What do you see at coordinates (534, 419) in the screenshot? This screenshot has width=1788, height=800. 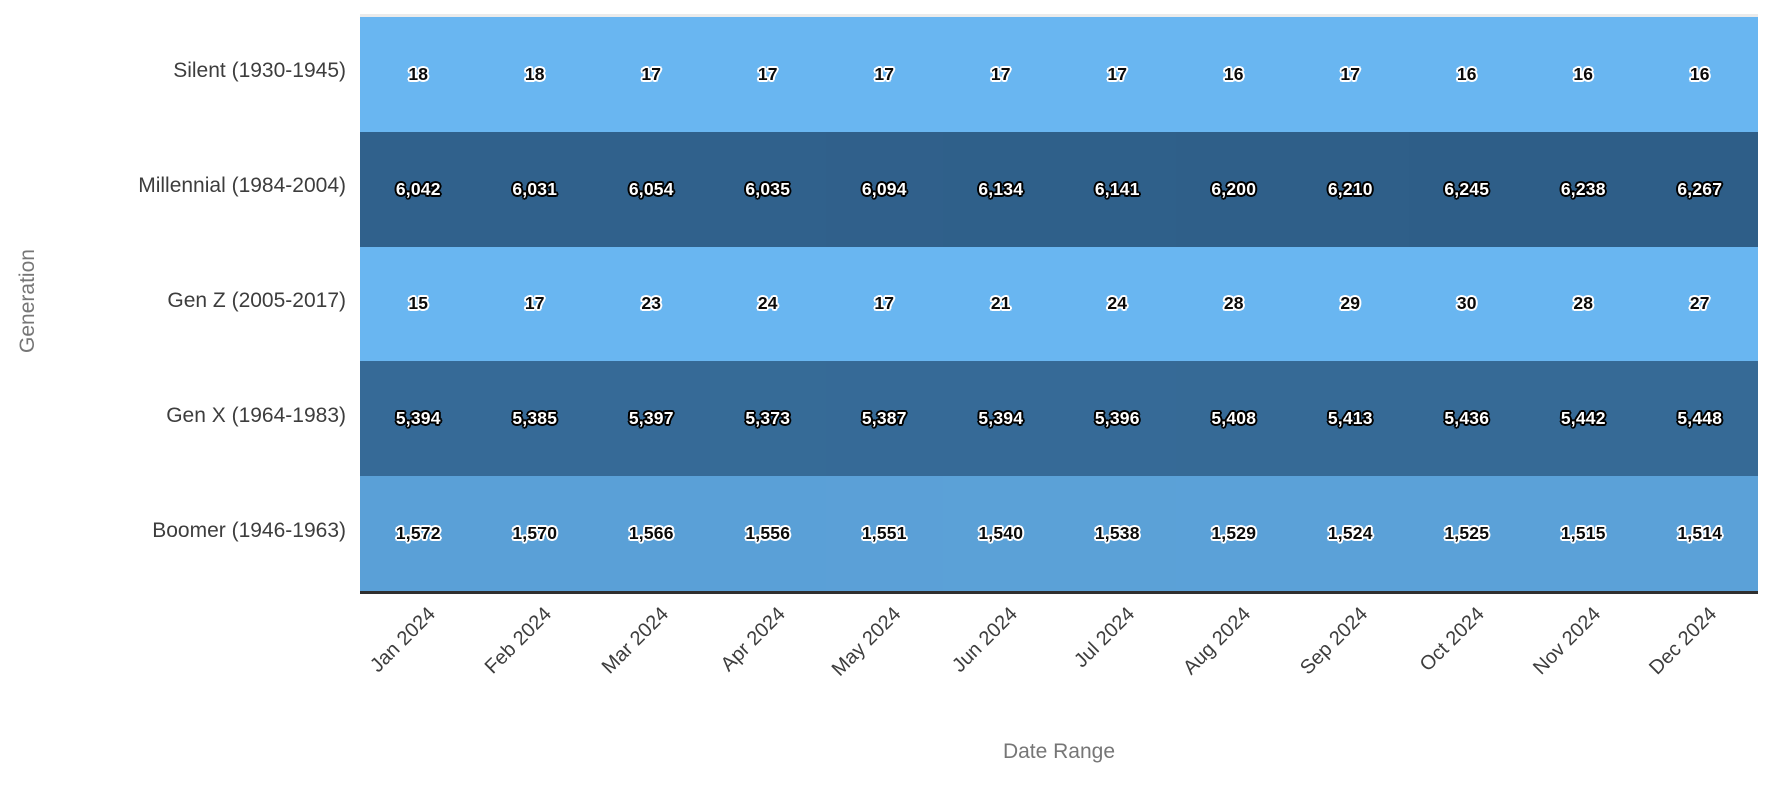 I see `heatmap-cell: 5,385` at bounding box center [534, 419].